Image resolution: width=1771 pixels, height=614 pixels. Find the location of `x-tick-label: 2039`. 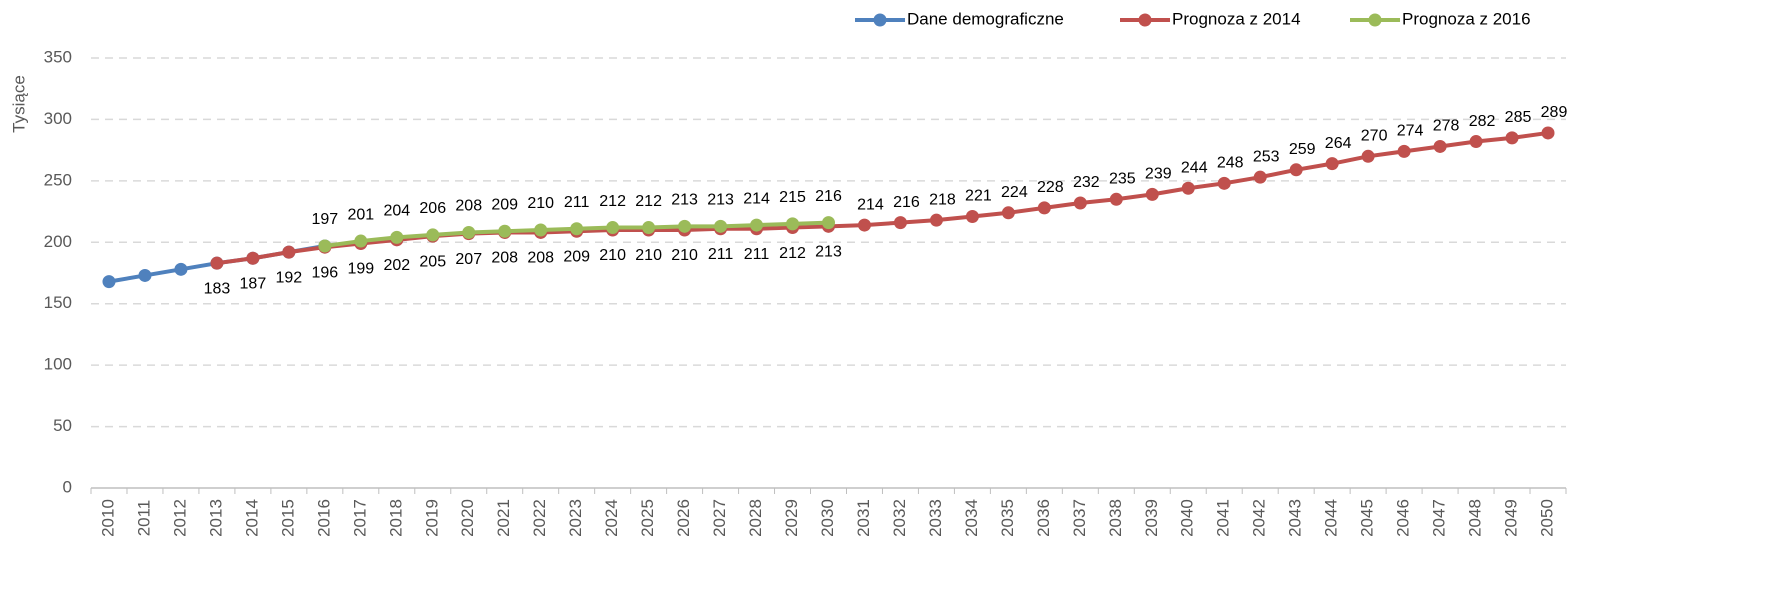

x-tick-label: 2039 is located at coordinates (1151, 518).